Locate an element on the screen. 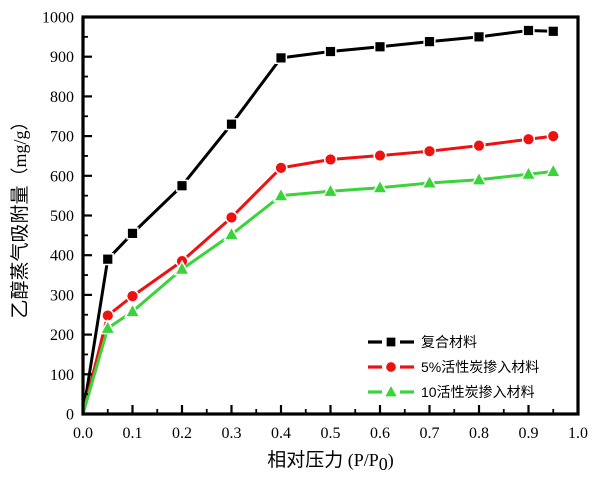 This screenshot has width=600, height=482. x-tick-label: 0.4 is located at coordinates (281, 433).